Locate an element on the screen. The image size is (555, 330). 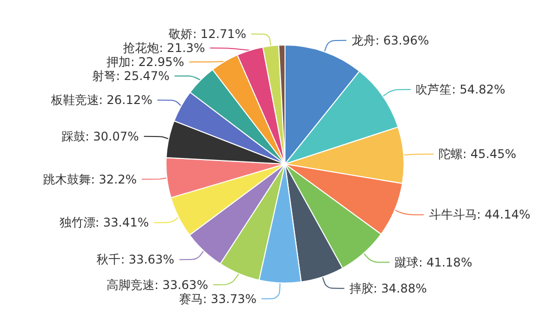
slice-label: 跳木鼓舞: 32.2% is located at coordinates (89, 179).